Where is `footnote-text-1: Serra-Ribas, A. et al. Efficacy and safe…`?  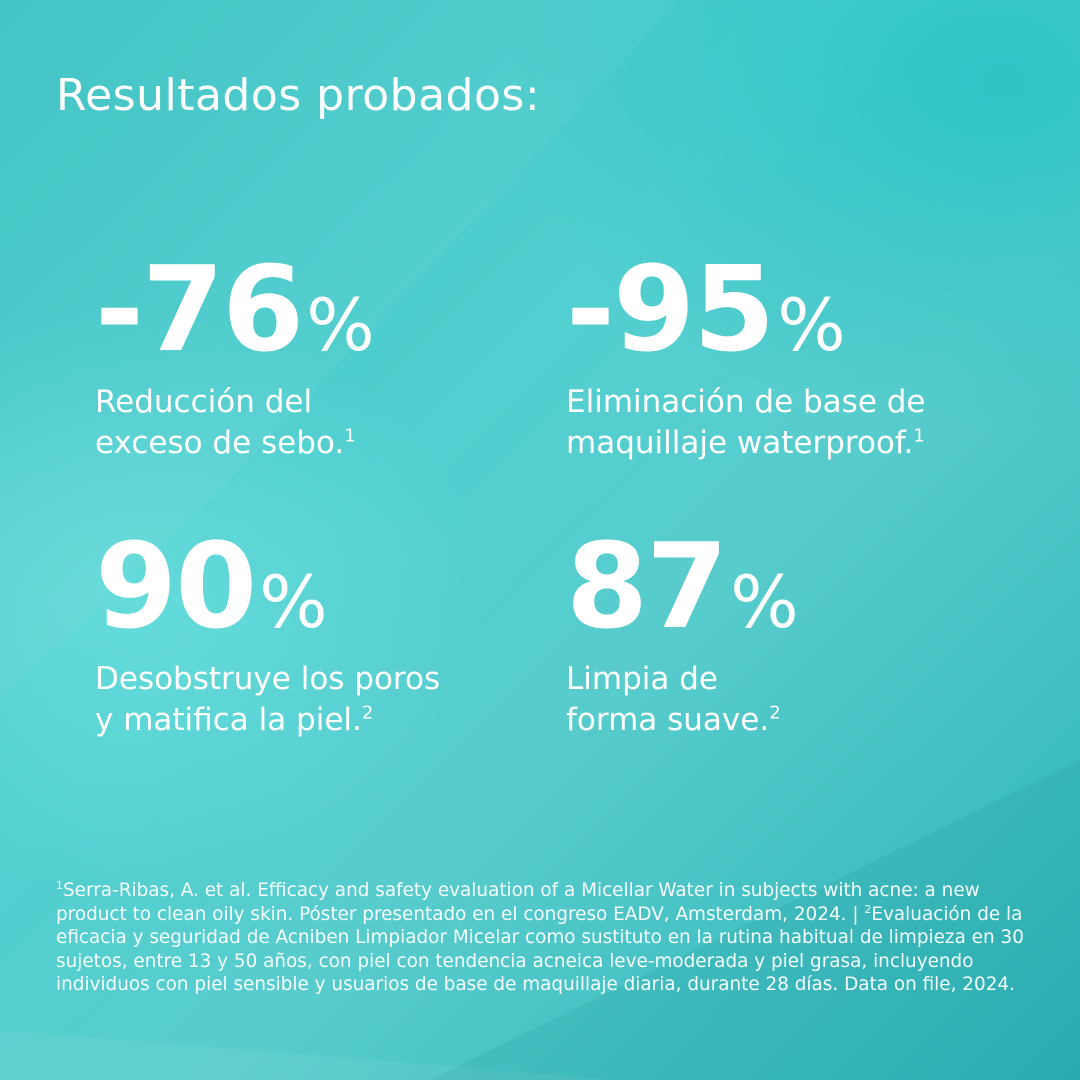 footnote-text-1: Serra-Ribas, A. et al. Efficacy and safe… is located at coordinates (518, 902).